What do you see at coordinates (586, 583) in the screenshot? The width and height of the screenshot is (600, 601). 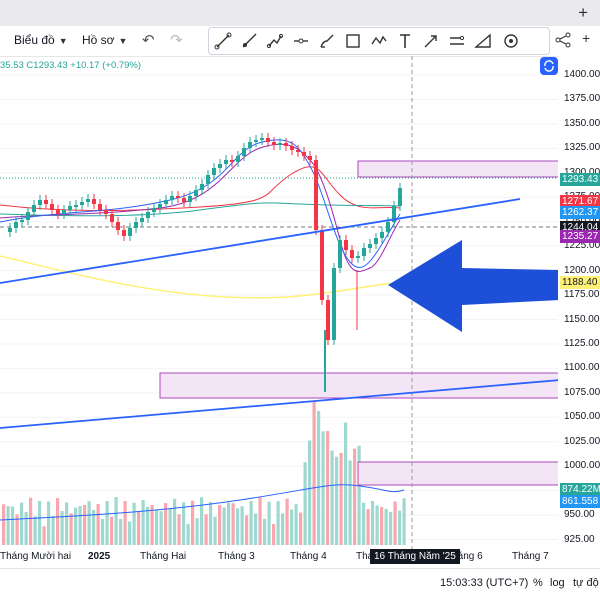 I see `auto-toggle: tự độ` at bounding box center [586, 583].